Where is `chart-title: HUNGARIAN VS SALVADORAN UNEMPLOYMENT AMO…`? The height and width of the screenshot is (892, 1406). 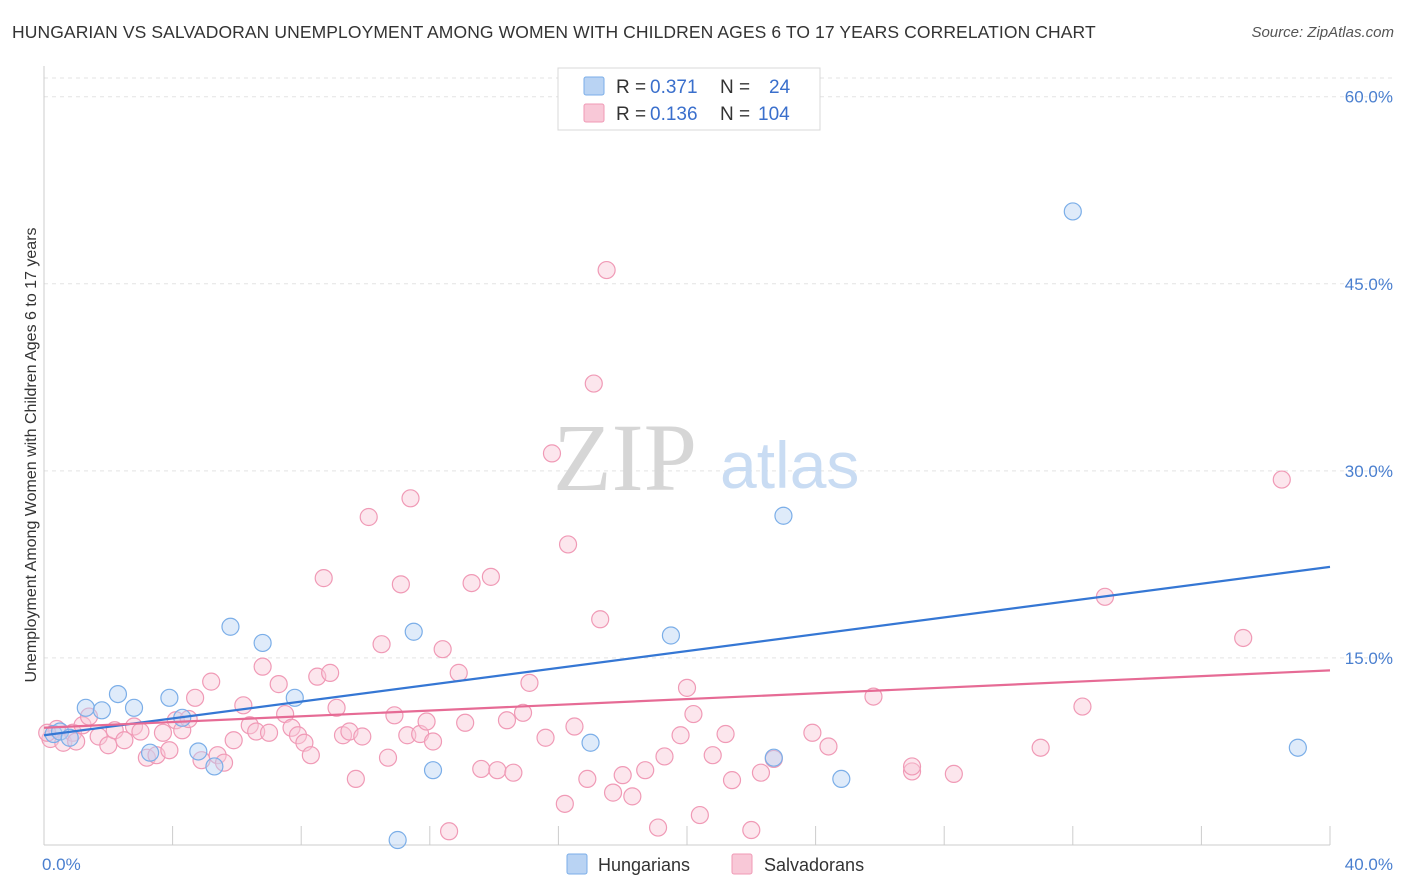
chart-title: HUNGARIAN VS SALVADORAN UNEMPLOYMENT AMO… is located at coordinates (554, 32).